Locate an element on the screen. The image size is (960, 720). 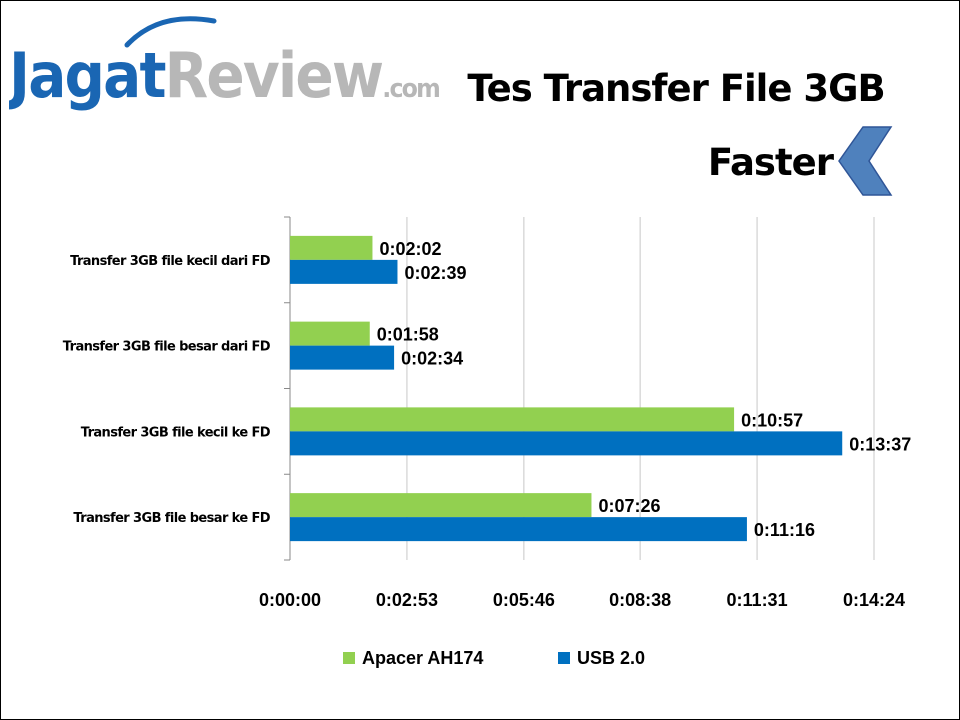
data-label: 0:10:57 is located at coordinates (772, 420).